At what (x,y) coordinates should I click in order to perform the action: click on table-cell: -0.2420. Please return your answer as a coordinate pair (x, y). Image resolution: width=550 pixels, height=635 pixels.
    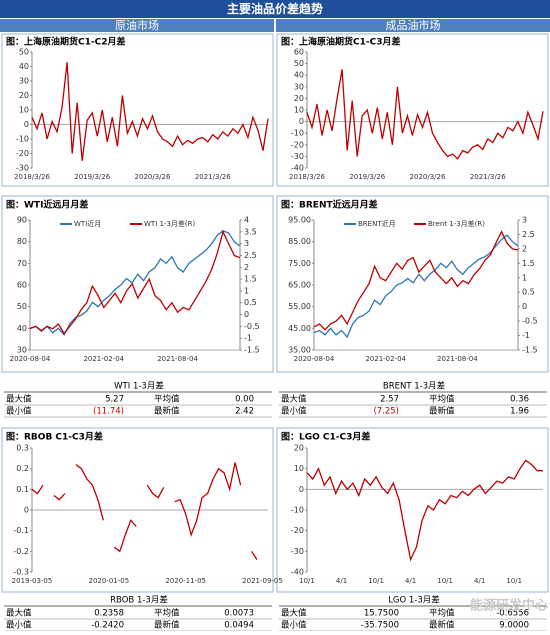
    Looking at the image, I should click on (107, 626).